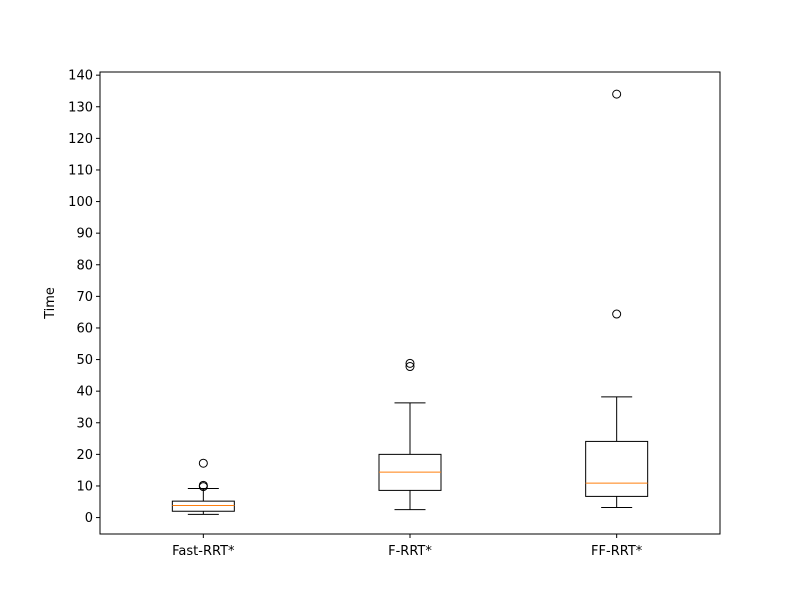 This screenshot has height=600, width=800. Describe the element at coordinates (80, 139) in the screenshot. I see `y-tick-label: 120` at that location.